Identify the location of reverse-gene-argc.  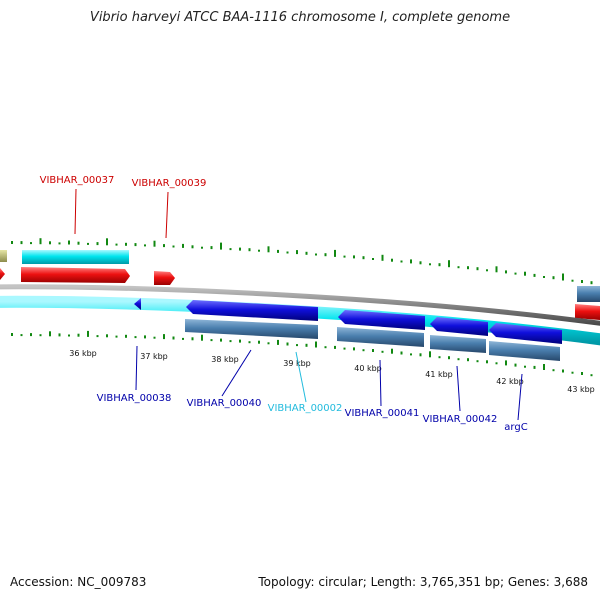
(524, 351).